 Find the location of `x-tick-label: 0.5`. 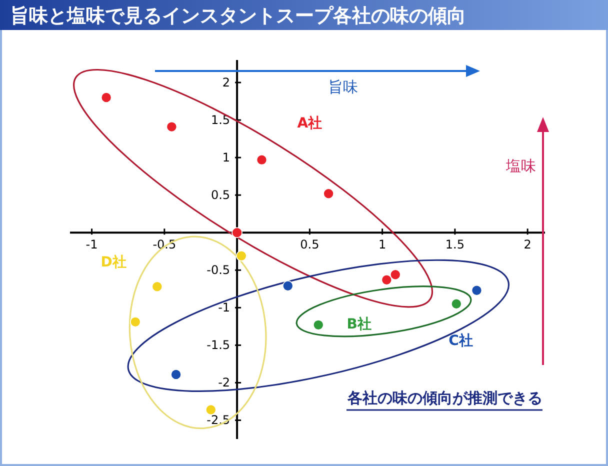

x-tick-label: 0.5 is located at coordinates (310, 245).